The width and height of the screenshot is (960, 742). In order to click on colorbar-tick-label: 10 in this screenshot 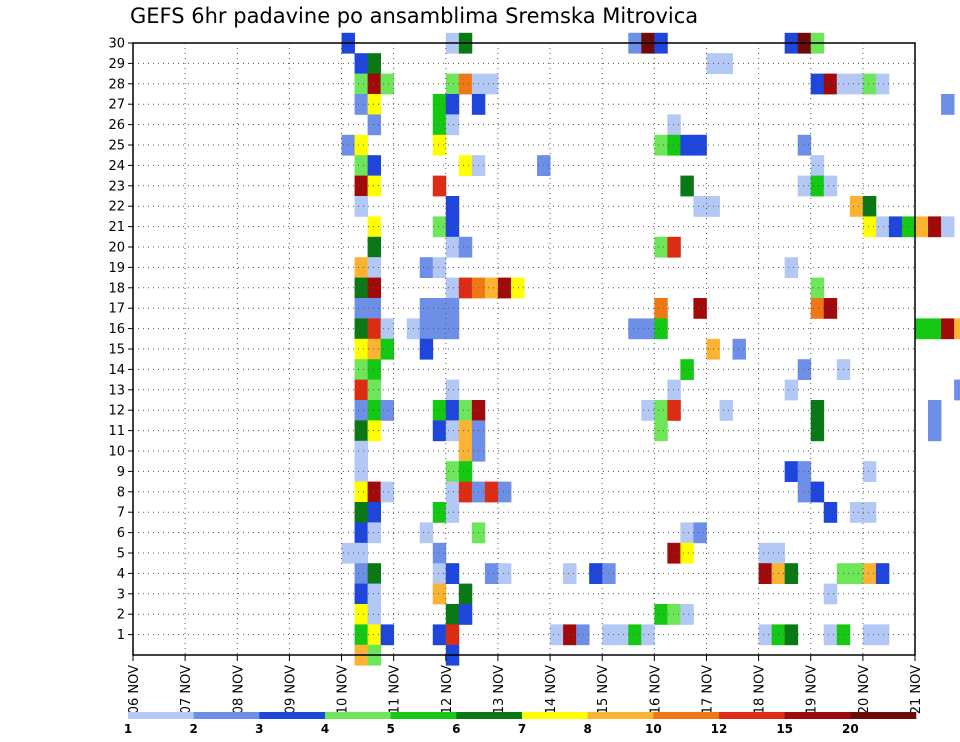, I will do `click(653, 729)`.